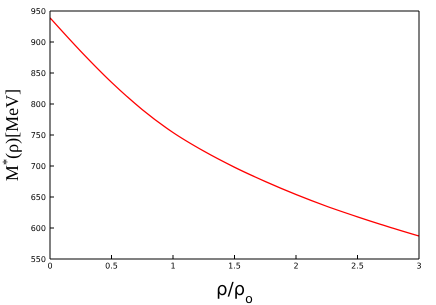 Image resolution: width=436 pixels, height=305 pixels. Describe the element at coordinates (38, 135) in the screenshot. I see `y-tick-label: 750` at that location.